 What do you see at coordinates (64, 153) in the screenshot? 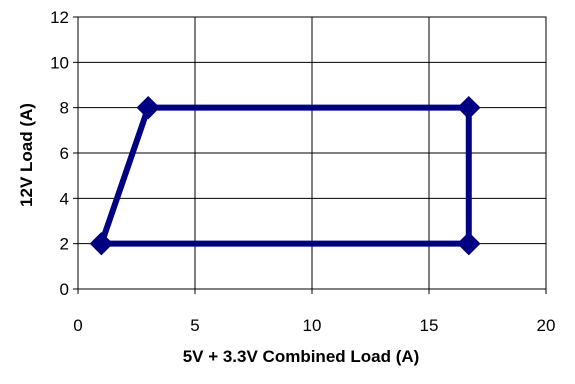
I see `y-tick-label: 6` at bounding box center [64, 153].